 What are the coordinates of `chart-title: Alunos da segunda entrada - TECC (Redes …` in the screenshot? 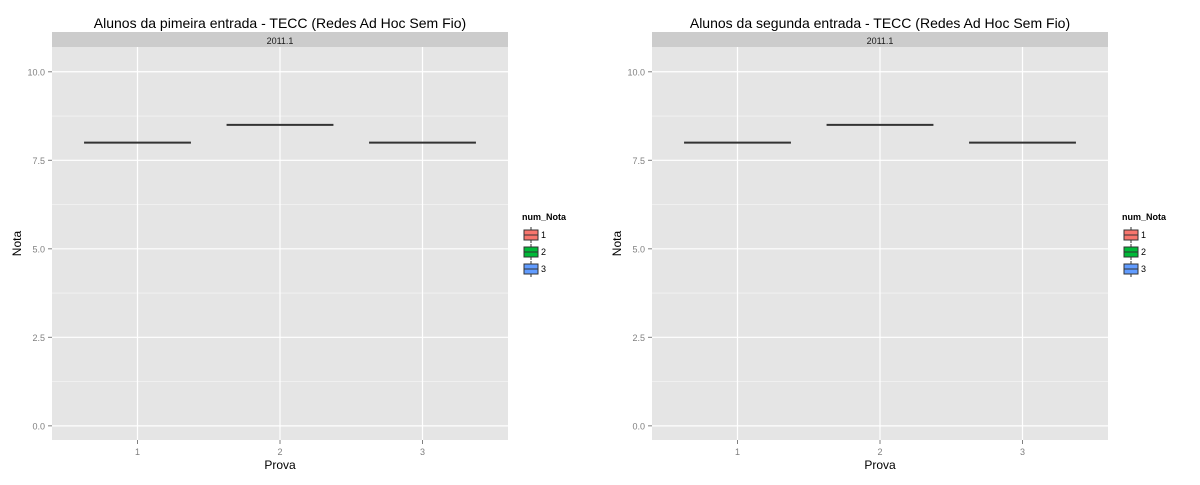 It's located at (880, 23).